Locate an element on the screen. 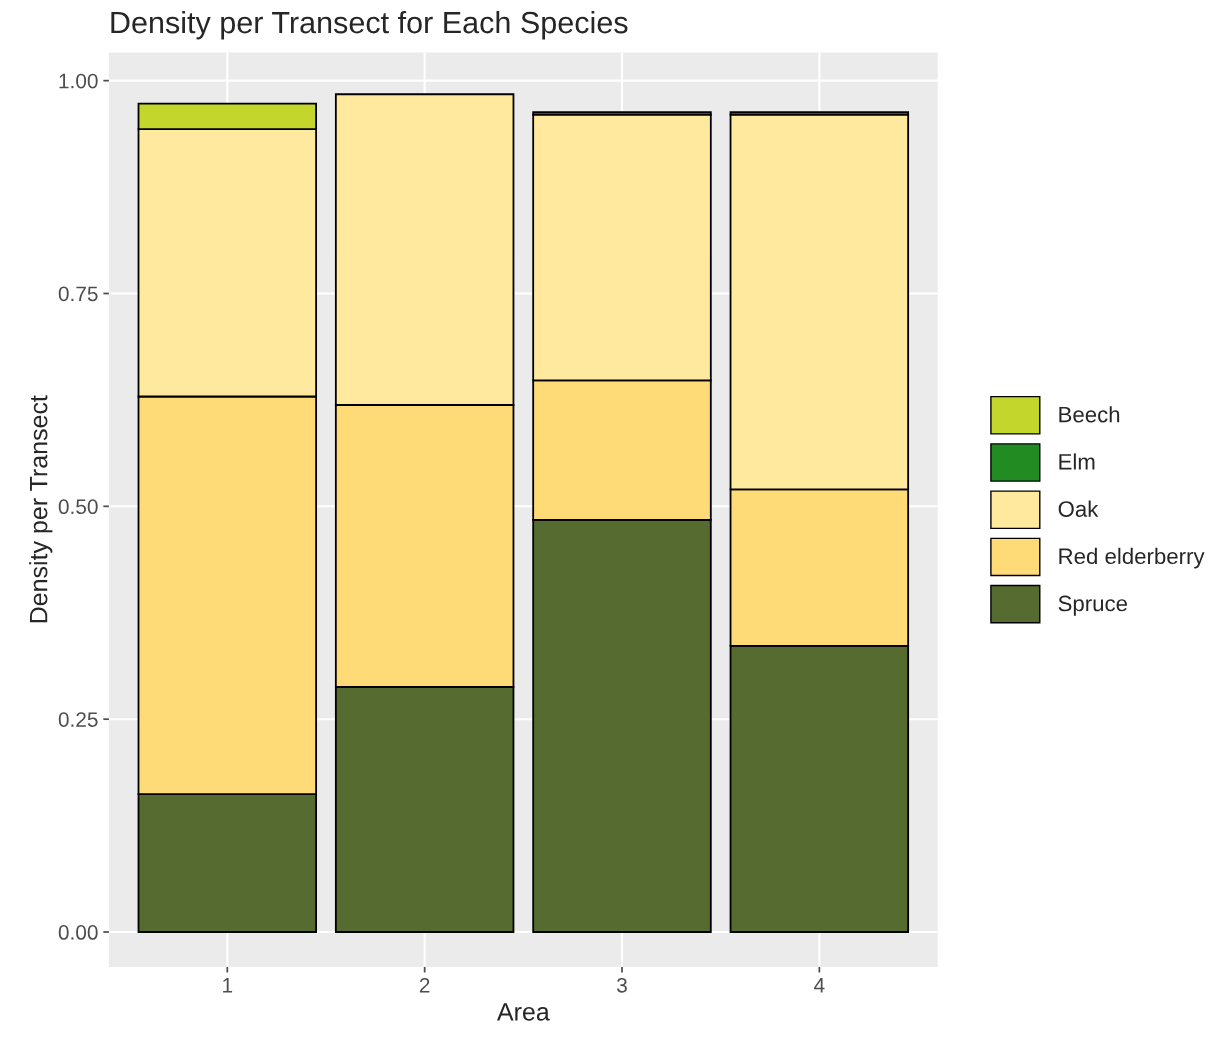 The width and height of the screenshot is (1210, 1051). legend-label: Oak is located at coordinates (1078, 508).